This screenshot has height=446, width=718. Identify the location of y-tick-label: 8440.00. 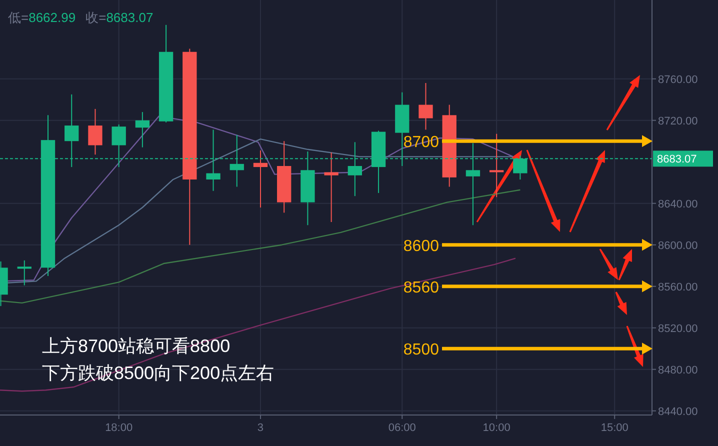
(678, 412).